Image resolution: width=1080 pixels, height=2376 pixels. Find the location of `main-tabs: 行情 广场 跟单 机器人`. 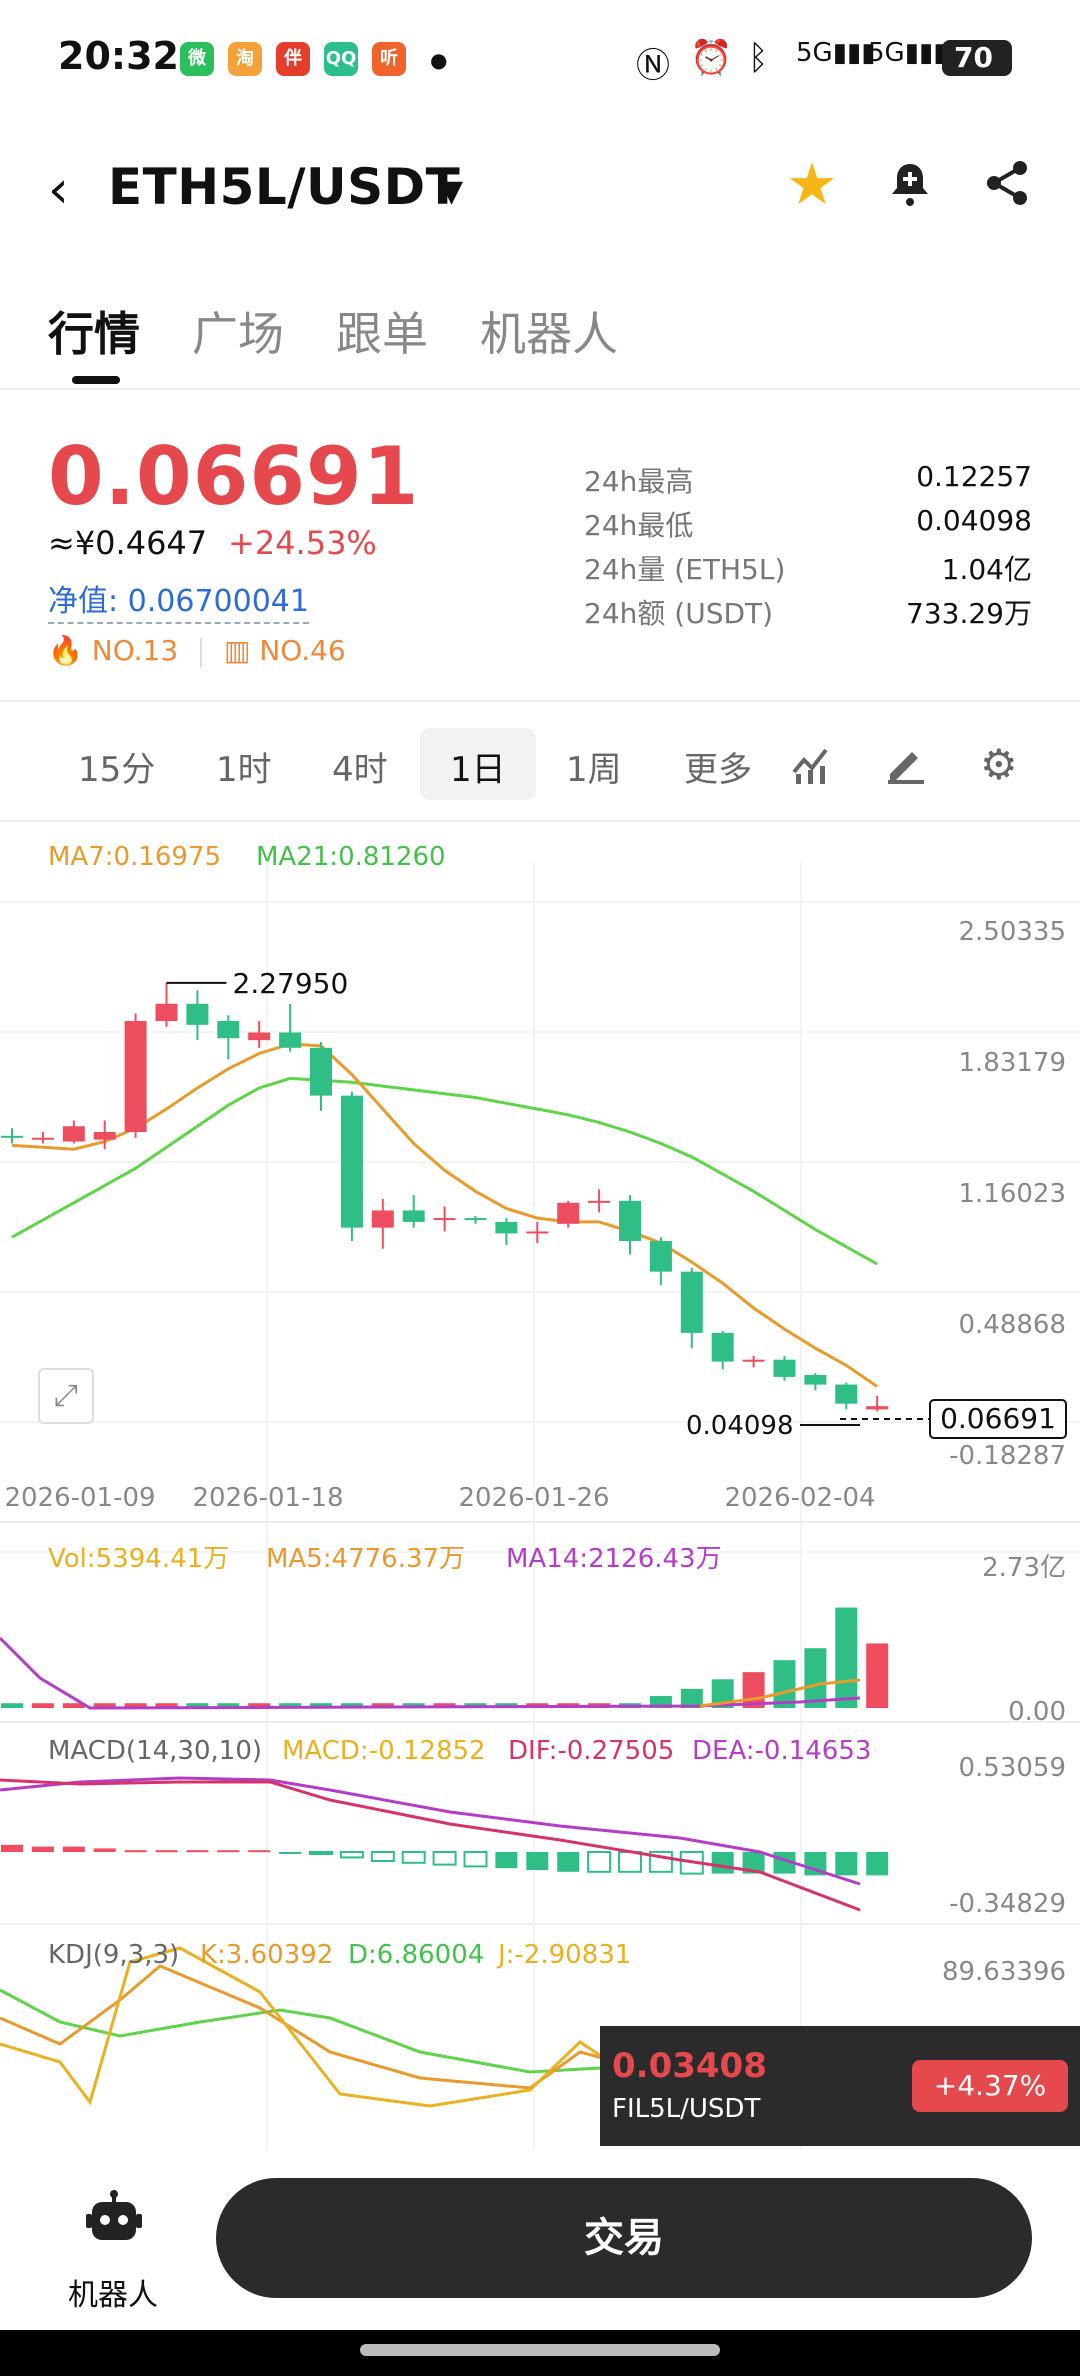

main-tabs: 行情 广场 跟单 机器人 is located at coordinates (540, 340).